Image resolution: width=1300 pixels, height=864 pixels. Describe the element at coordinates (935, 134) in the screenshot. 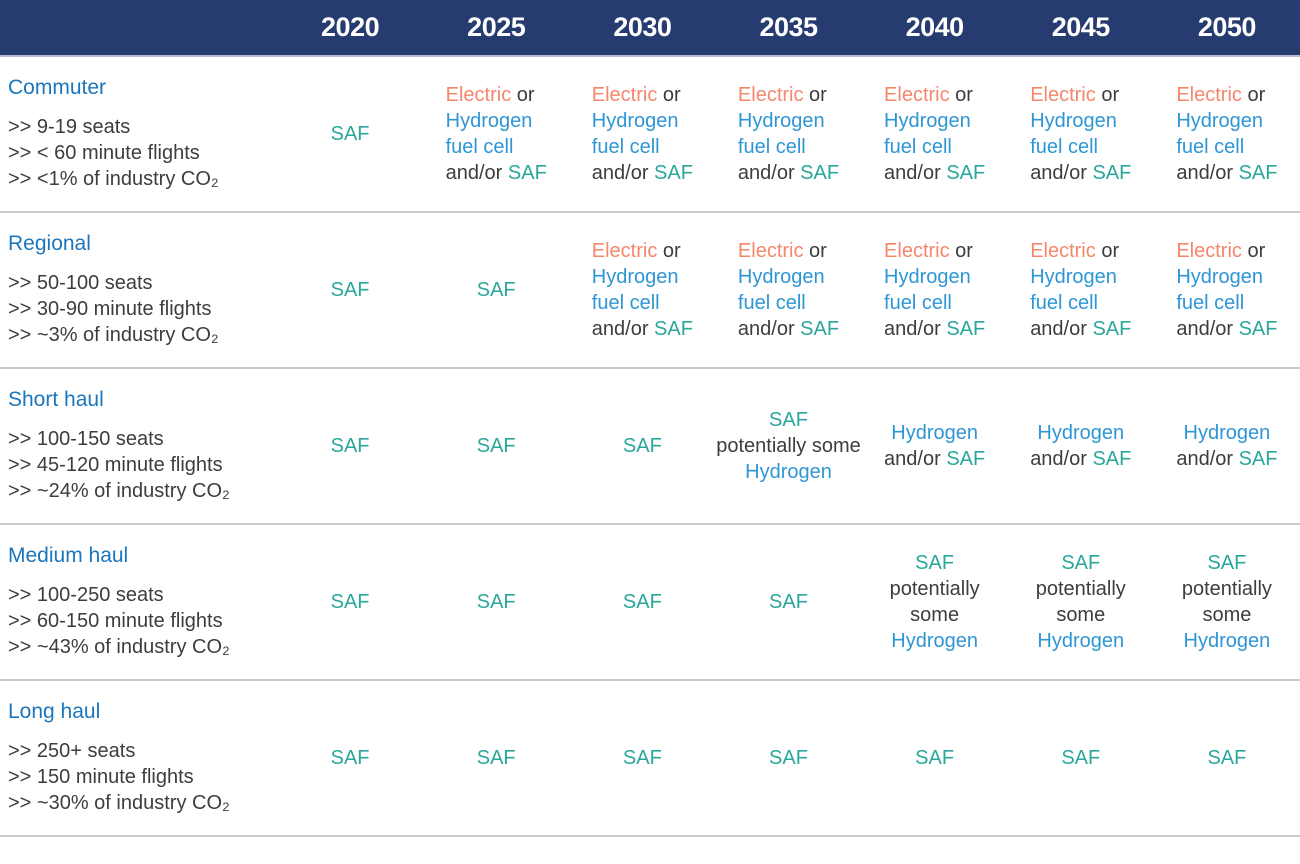

I see `cell-commuter-2040: Electric or Hydrogen fuel cell and/or SAF` at that location.